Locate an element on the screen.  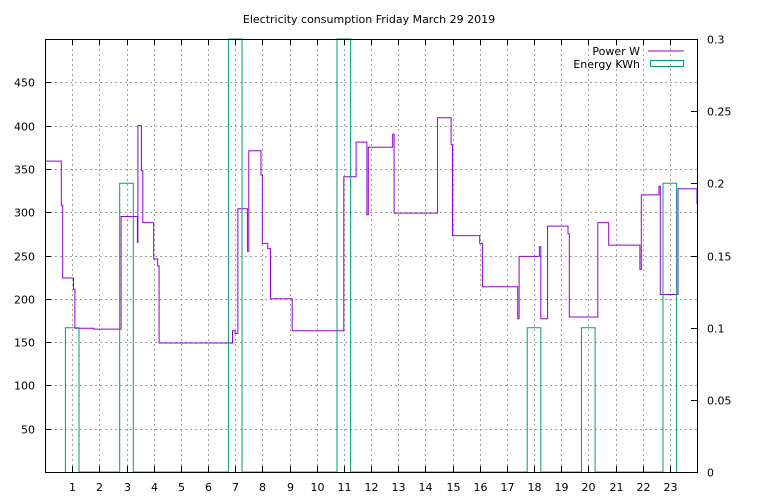
y-tick-label: 250 is located at coordinates (24, 257).